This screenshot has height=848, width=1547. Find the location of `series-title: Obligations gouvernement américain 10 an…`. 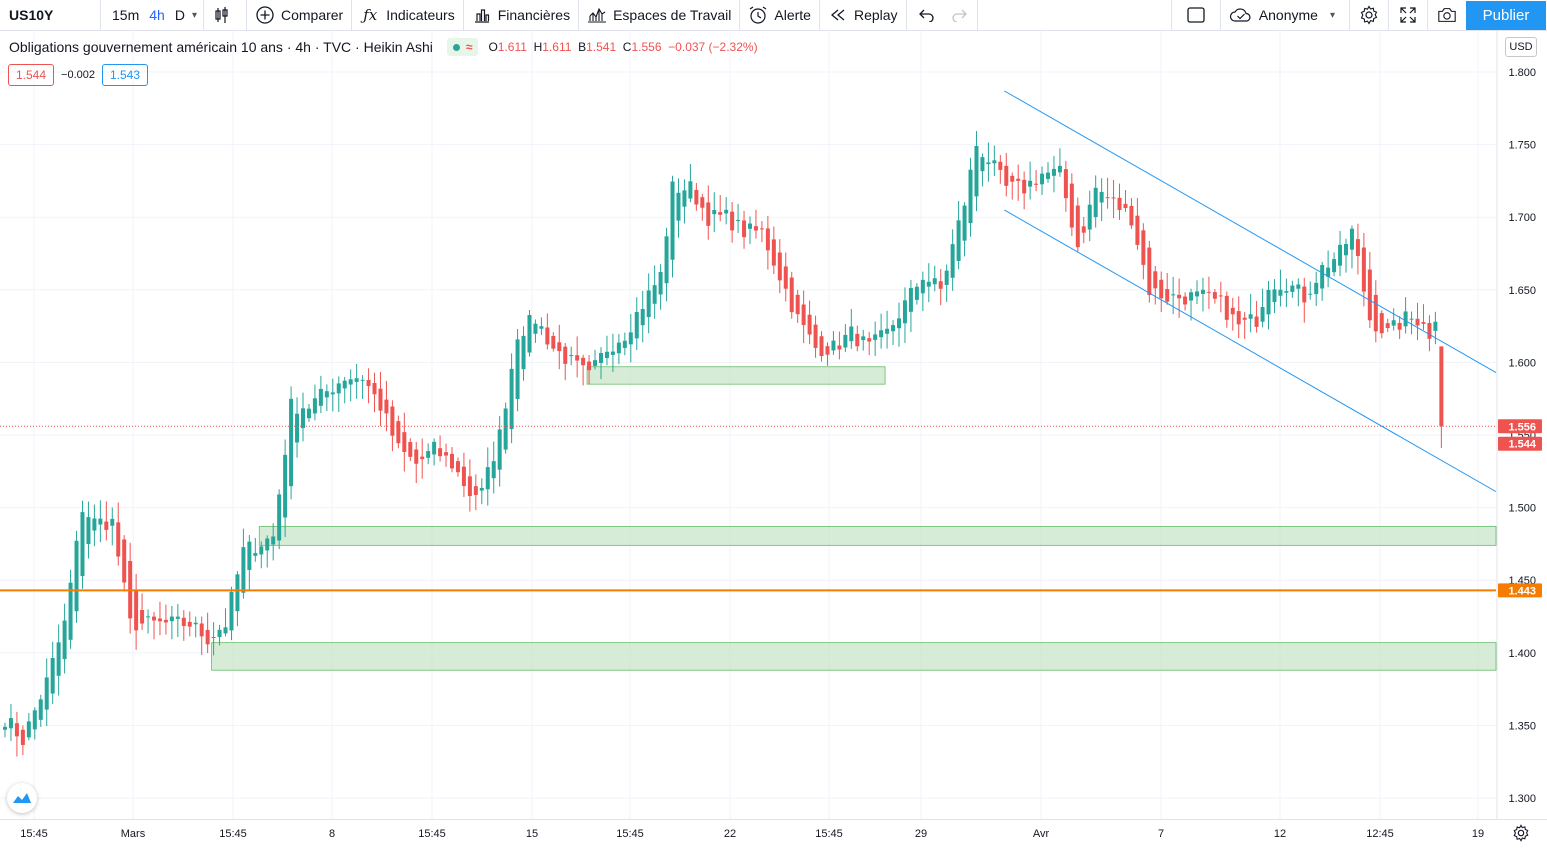

series-title: Obligations gouvernement américain 10 an… is located at coordinates (221, 47).